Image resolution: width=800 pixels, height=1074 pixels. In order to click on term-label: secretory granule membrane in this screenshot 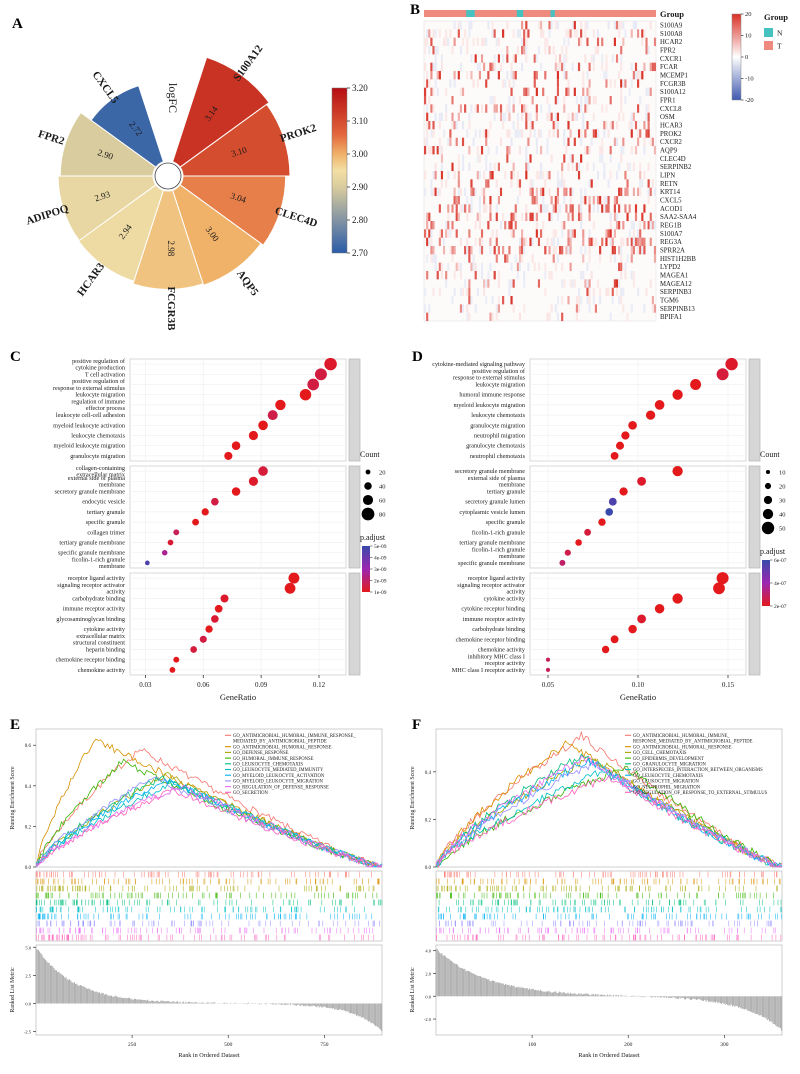, I will do `click(90, 492)`.